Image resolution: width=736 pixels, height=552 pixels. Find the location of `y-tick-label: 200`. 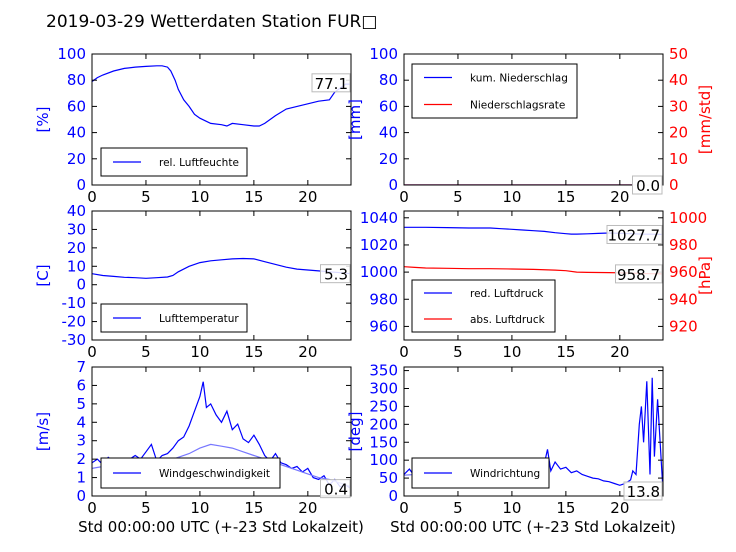

y-tick-label: 200 is located at coordinates (383, 424).